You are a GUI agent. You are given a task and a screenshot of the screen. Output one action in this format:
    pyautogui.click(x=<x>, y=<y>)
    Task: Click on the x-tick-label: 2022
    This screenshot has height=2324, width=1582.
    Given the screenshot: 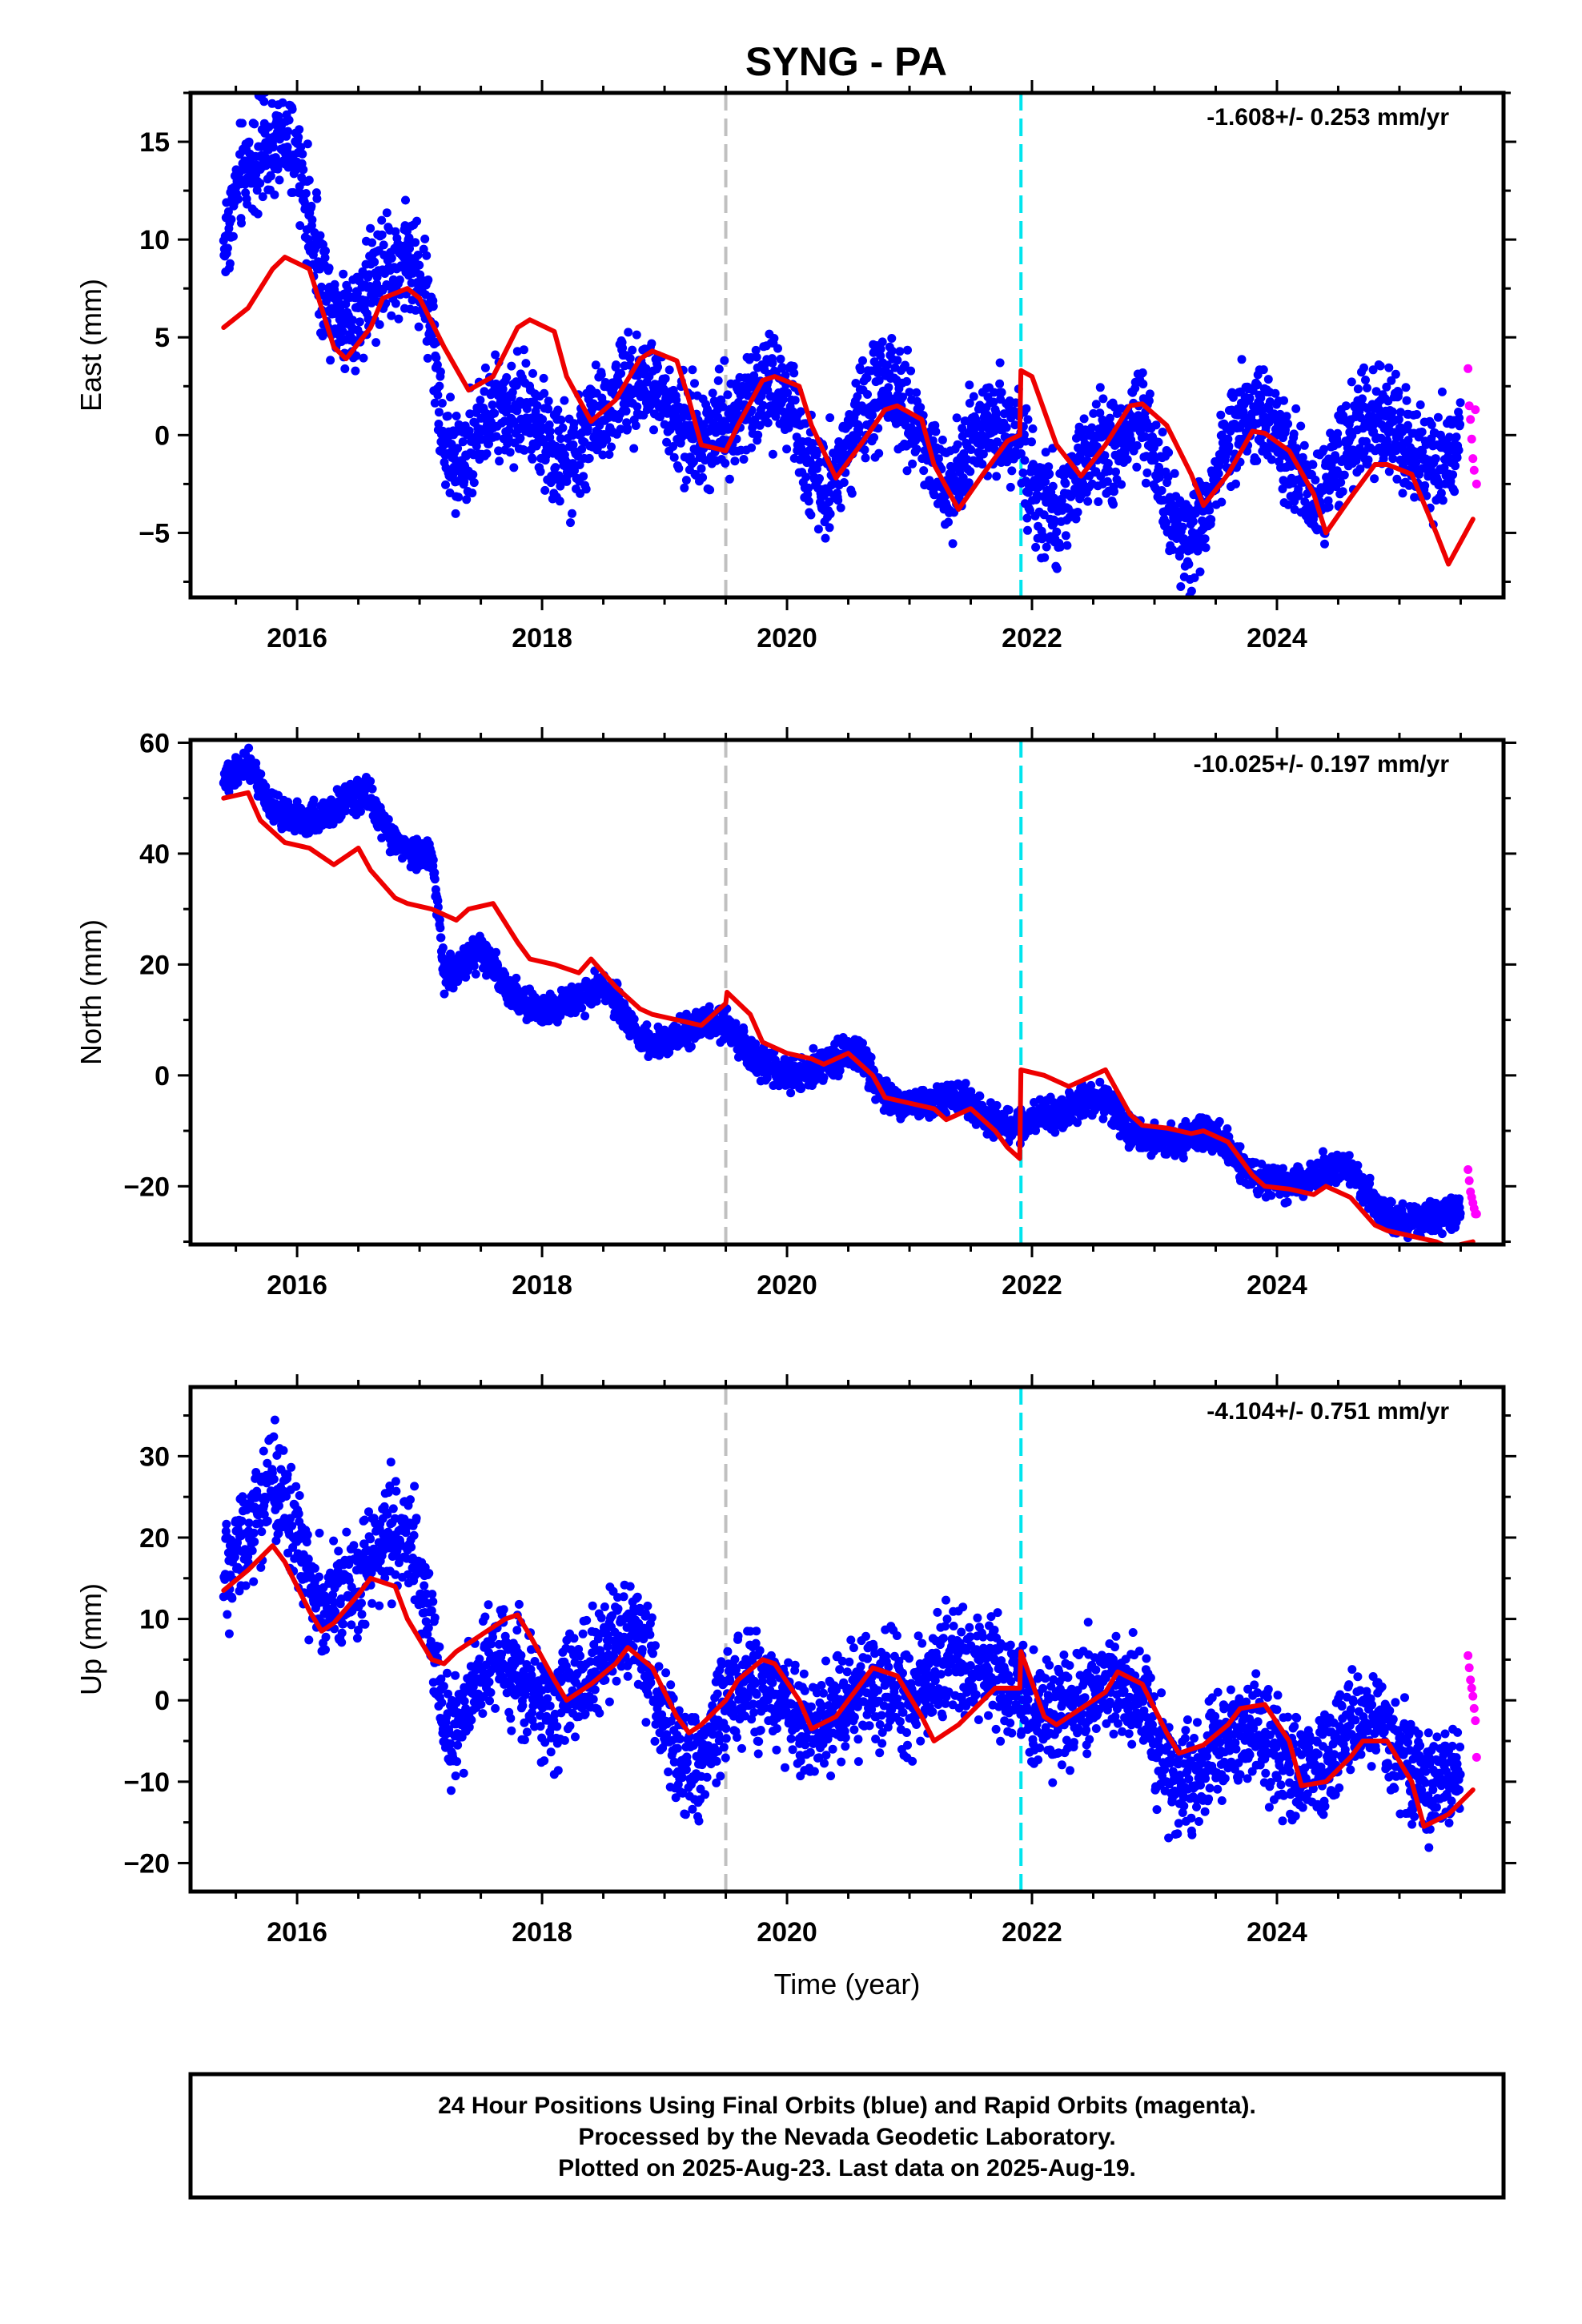 What is the action you would take?
    pyautogui.click(x=1032, y=638)
    